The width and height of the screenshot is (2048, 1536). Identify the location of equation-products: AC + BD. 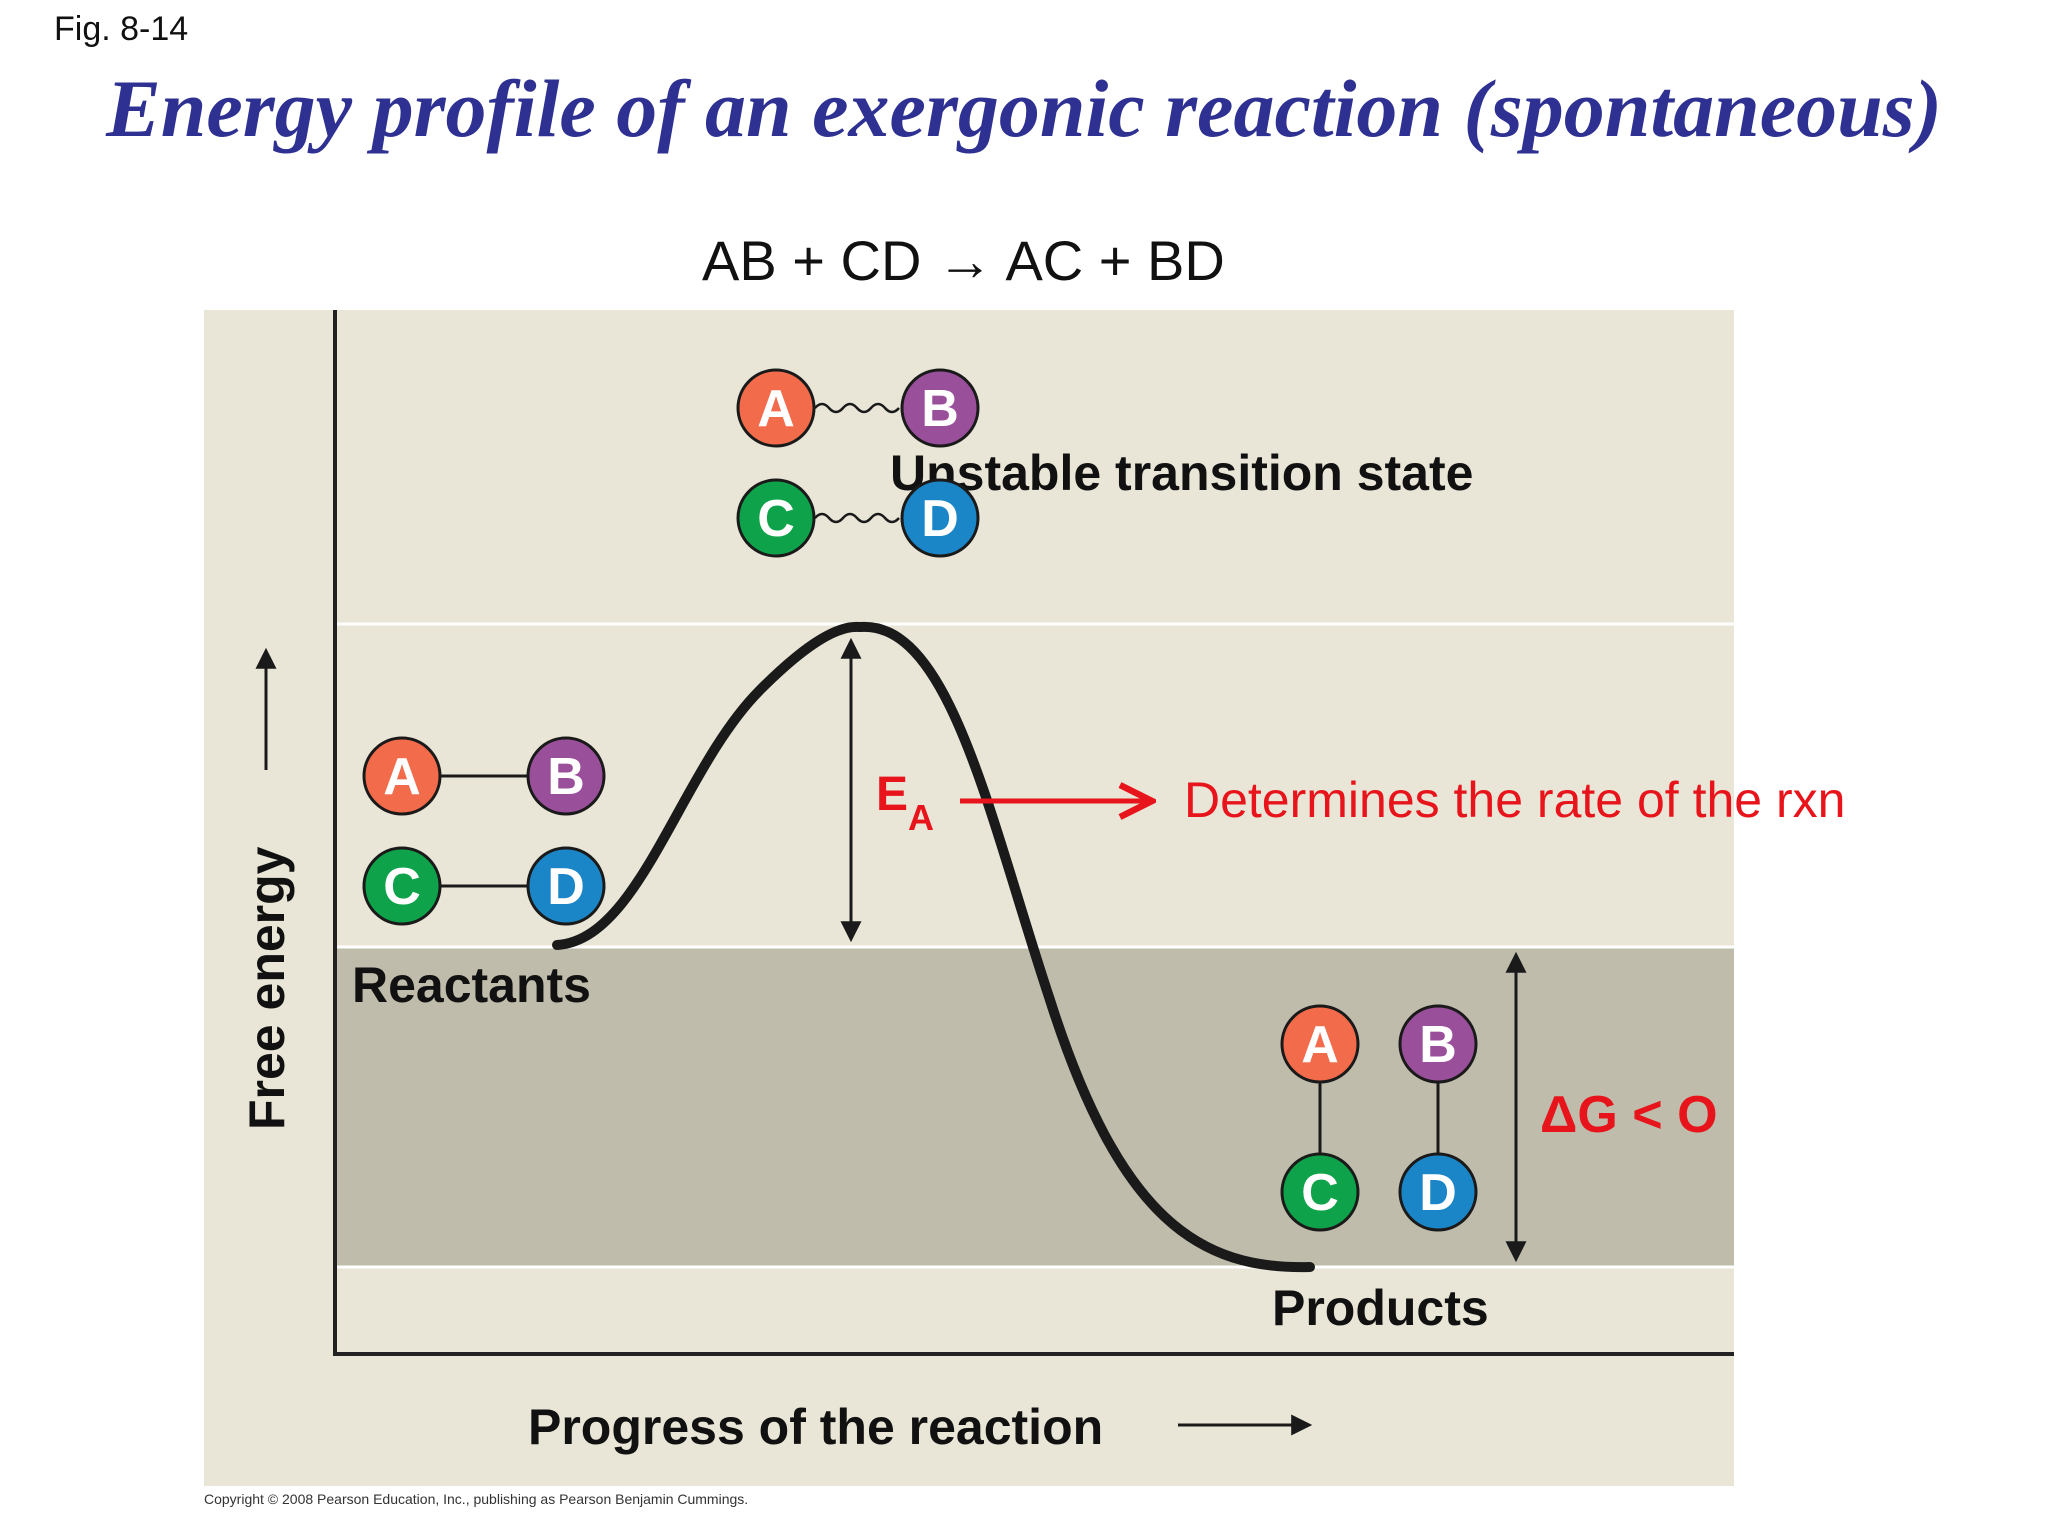
(1115, 260).